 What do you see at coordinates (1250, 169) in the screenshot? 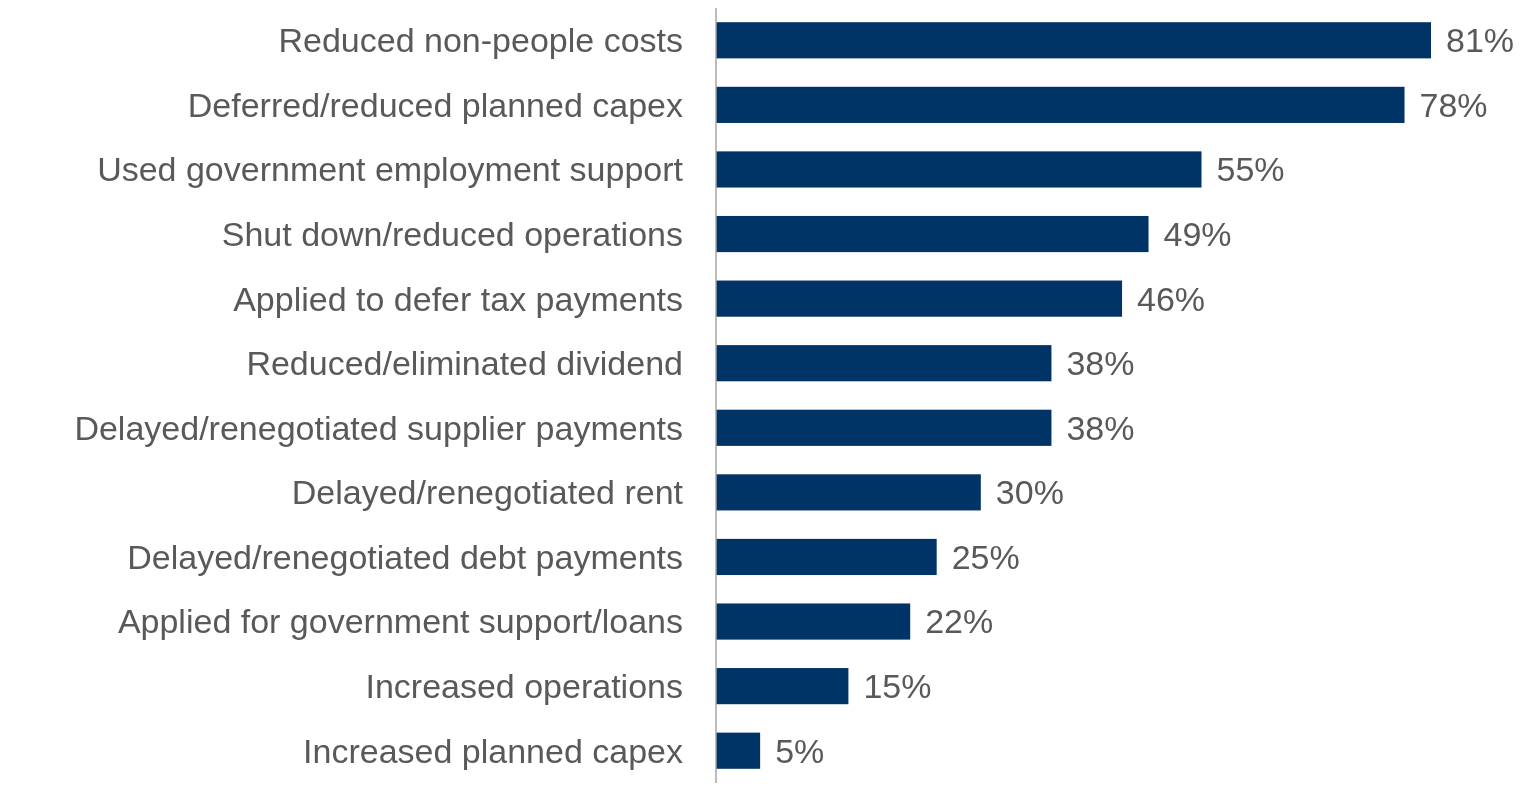
I see `data-label: 55%` at bounding box center [1250, 169].